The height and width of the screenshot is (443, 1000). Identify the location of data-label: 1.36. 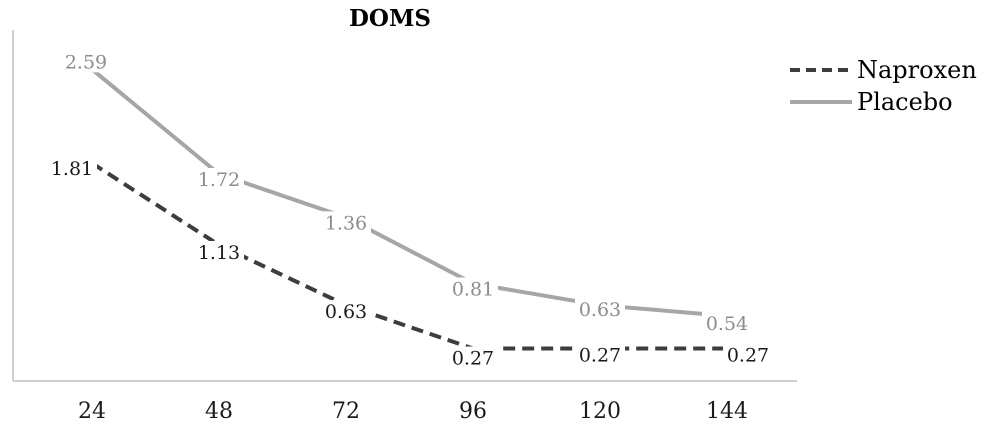
(346, 223).